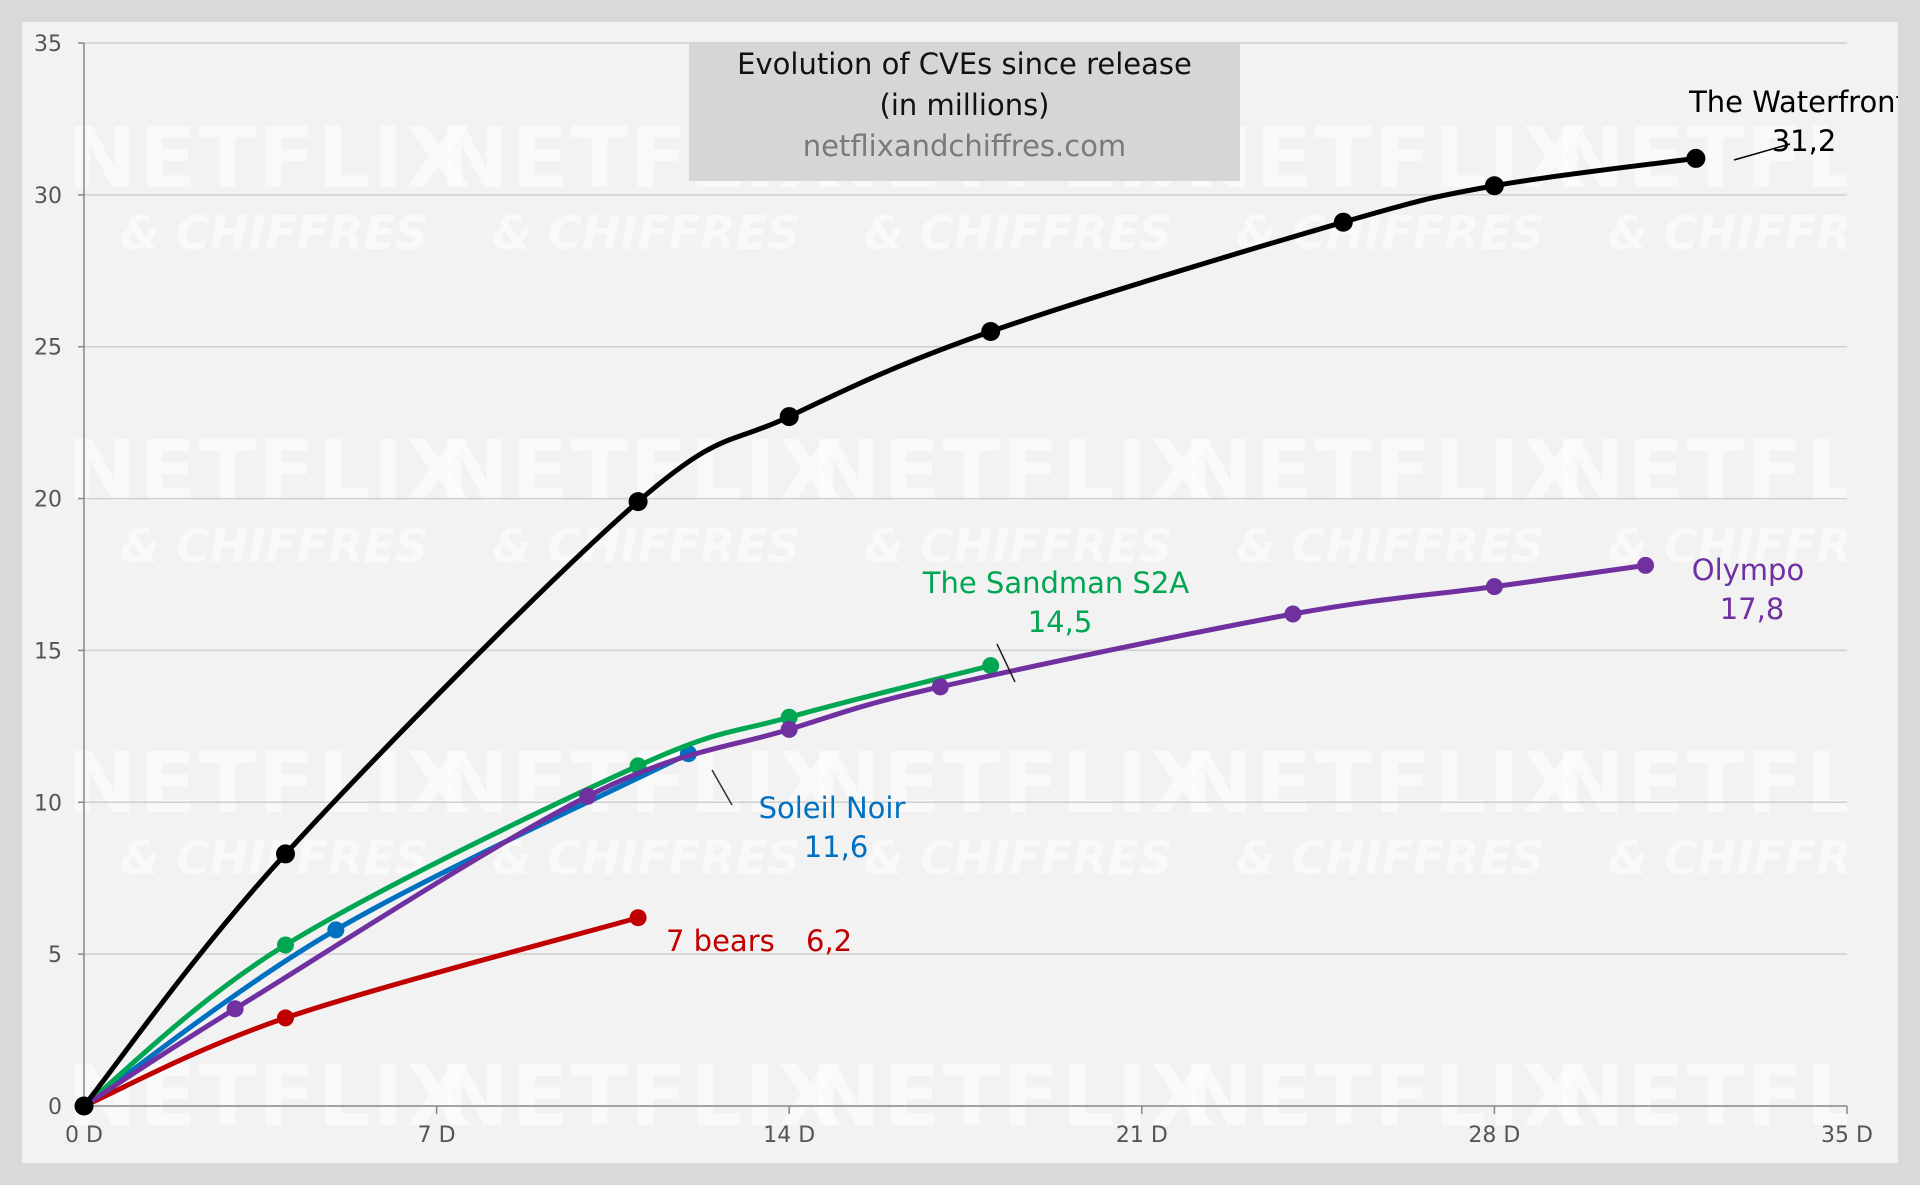  I want to click on series-name-7-bears: 7 bears, so click(720, 941).